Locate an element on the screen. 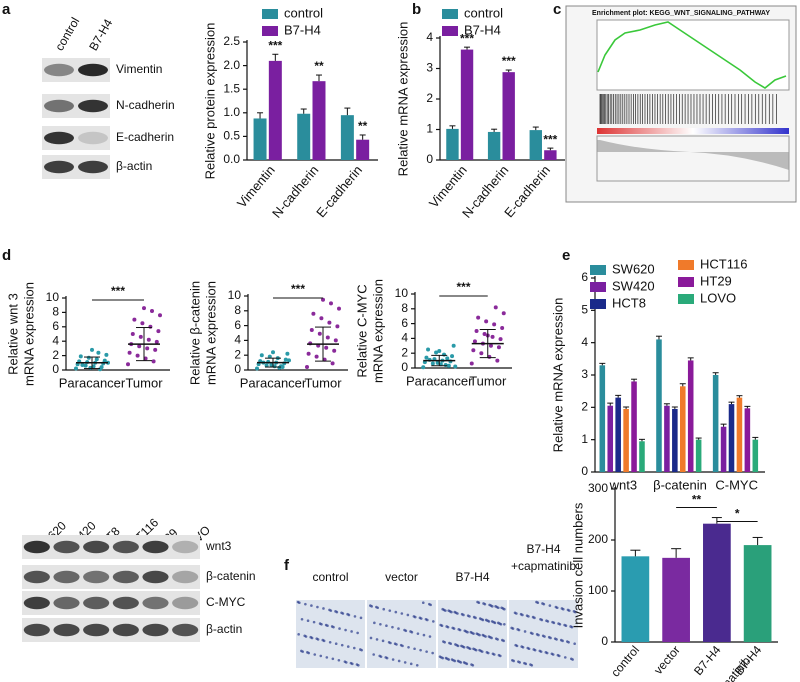 The height and width of the screenshot is (682, 800). x-tick-label: Tumor is located at coordinates (144, 382).